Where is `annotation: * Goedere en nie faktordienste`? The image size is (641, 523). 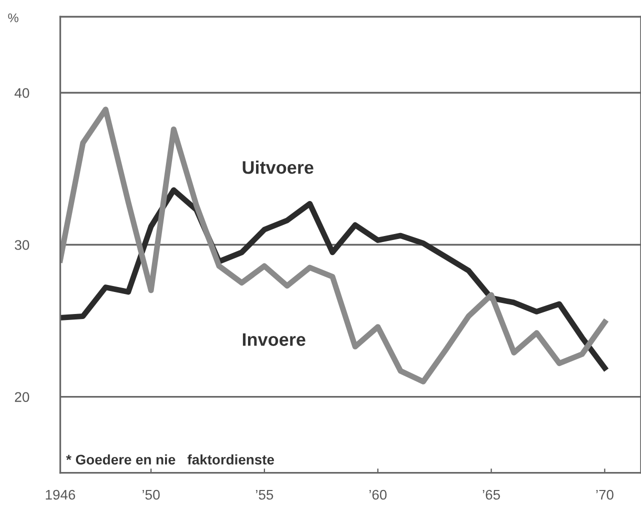
annotation: * Goedere en nie faktordienste is located at coordinates (170, 459).